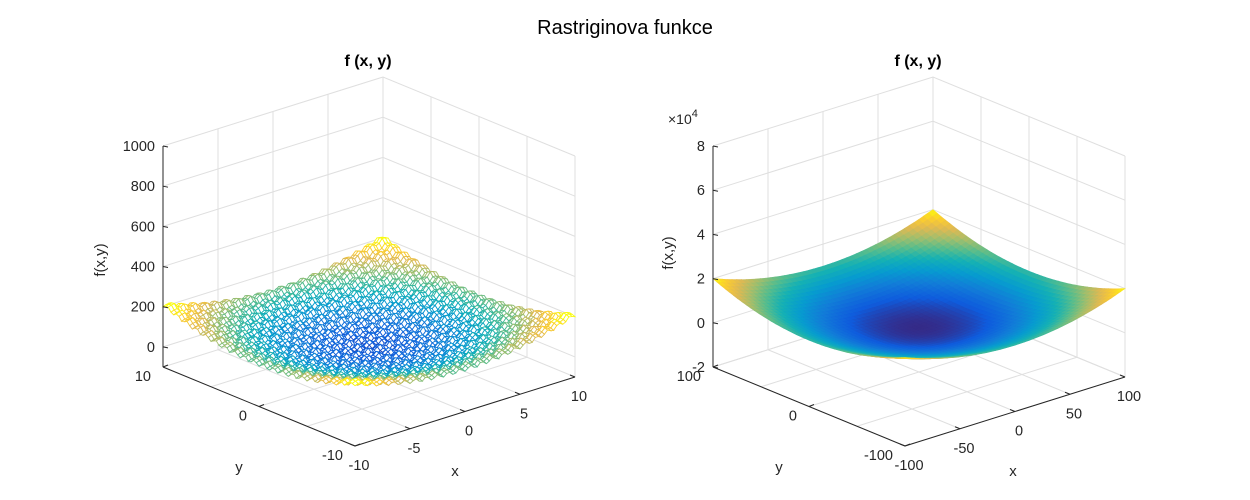 The width and height of the screenshot is (1250, 500). Describe the element at coordinates (369, 311) in the screenshot. I see `plot-left-surface` at that location.